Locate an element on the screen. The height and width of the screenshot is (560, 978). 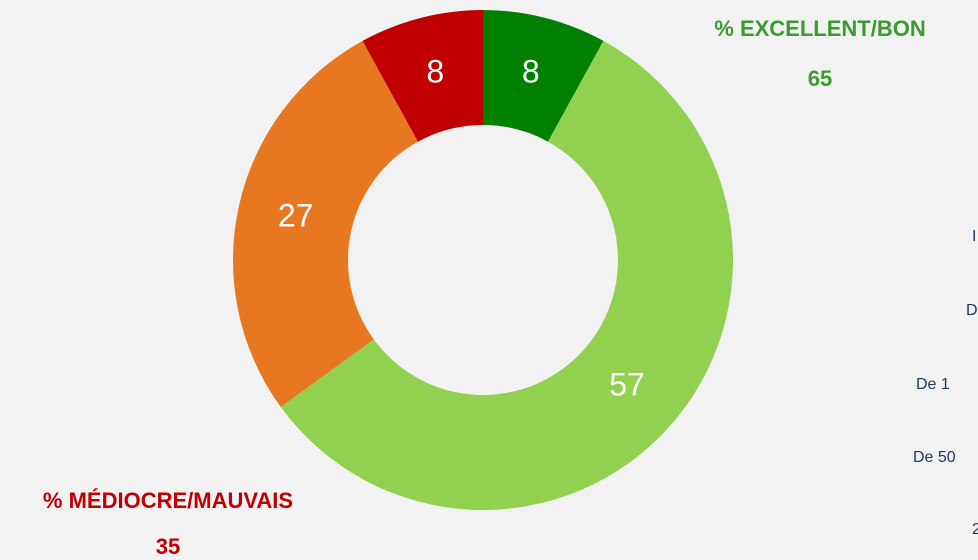
summary-value: 65 is located at coordinates (820, 78).